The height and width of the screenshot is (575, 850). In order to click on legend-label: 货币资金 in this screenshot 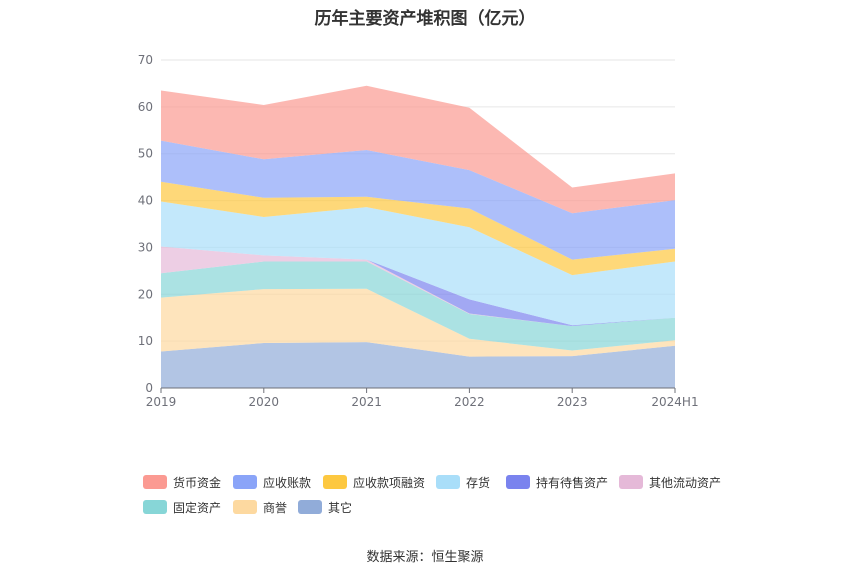, I will do `click(197, 482)`.